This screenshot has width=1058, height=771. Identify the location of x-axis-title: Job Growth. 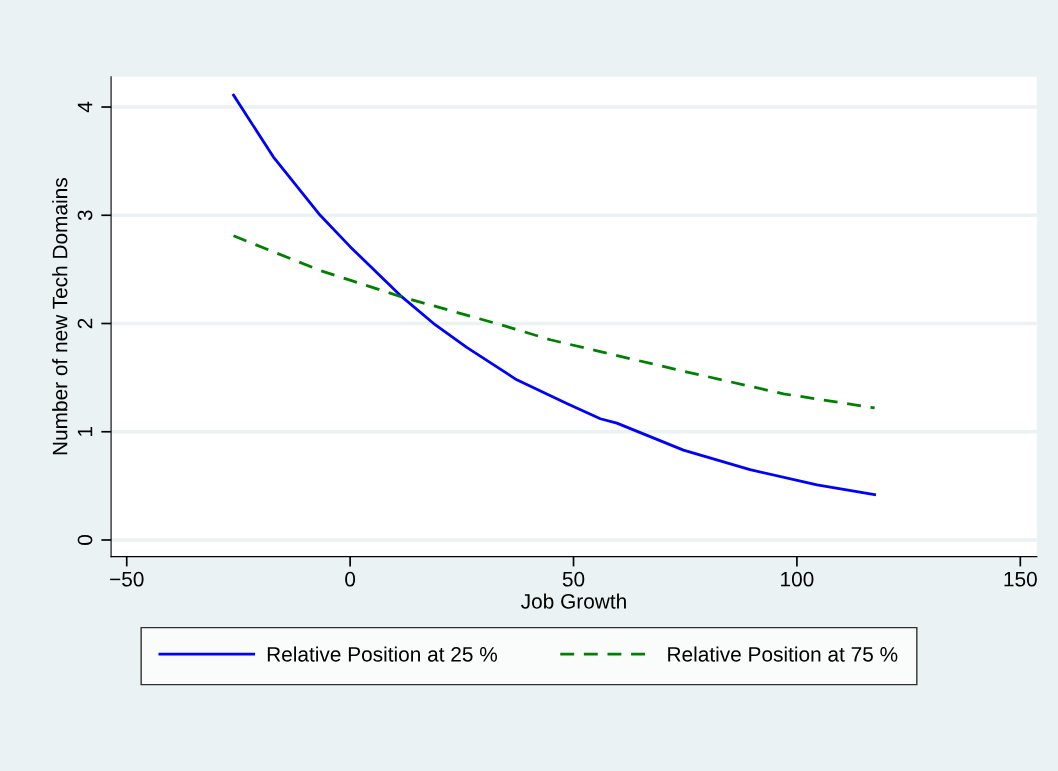
(573, 601).